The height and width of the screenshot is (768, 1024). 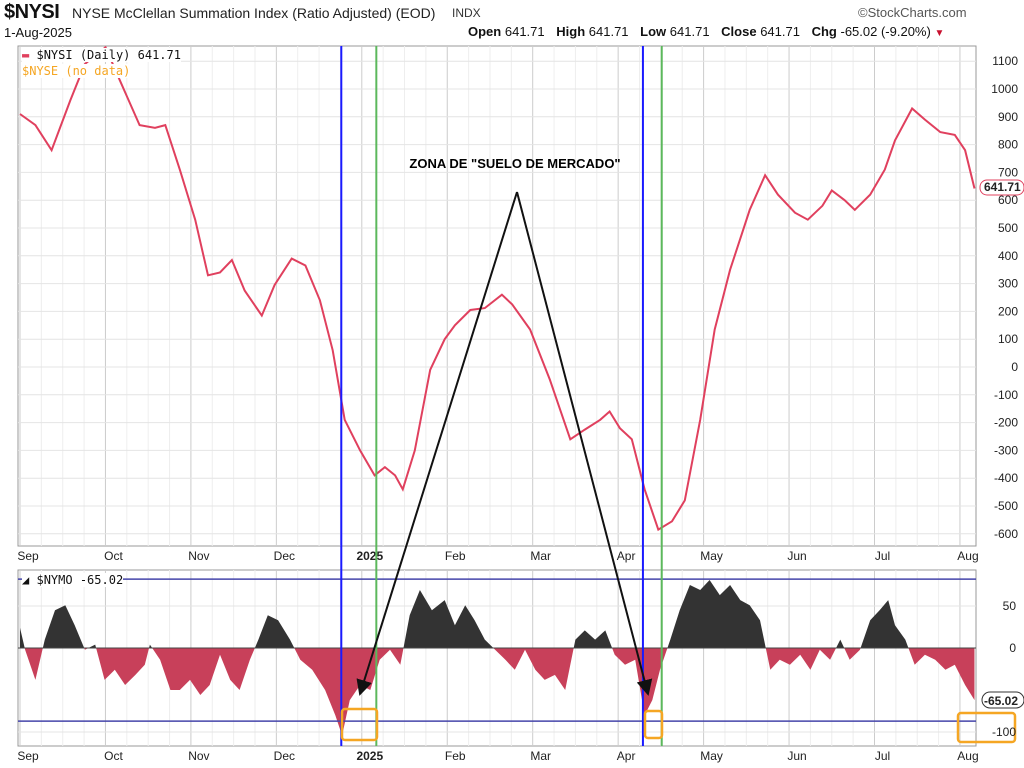 What do you see at coordinates (1006, 395) in the screenshot?
I see `y-tick-label: -100` at bounding box center [1006, 395].